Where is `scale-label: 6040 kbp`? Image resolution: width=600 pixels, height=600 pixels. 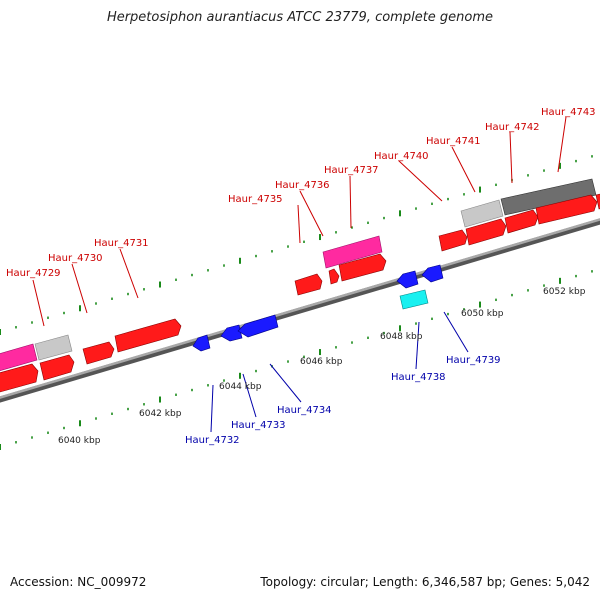 scale-label: 6040 kbp is located at coordinates (79, 441).